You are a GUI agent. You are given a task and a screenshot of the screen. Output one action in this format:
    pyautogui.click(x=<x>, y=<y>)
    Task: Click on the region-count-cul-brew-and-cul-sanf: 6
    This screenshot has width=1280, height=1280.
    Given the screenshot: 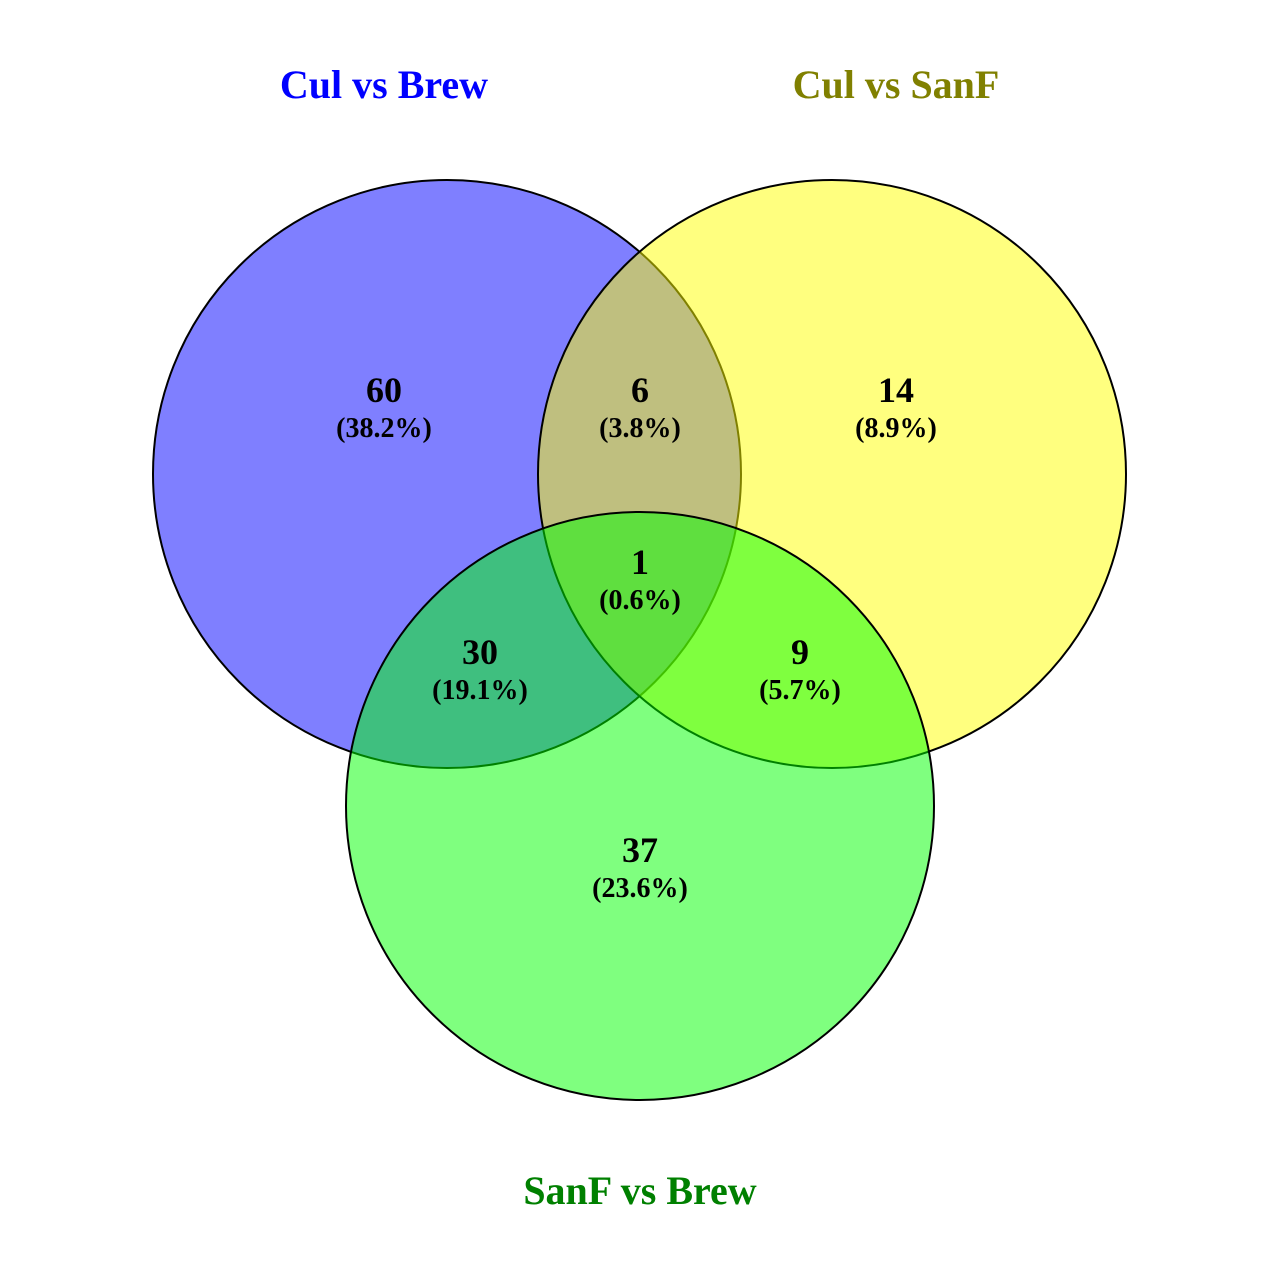 What is the action you would take?
    pyautogui.click(x=640, y=390)
    